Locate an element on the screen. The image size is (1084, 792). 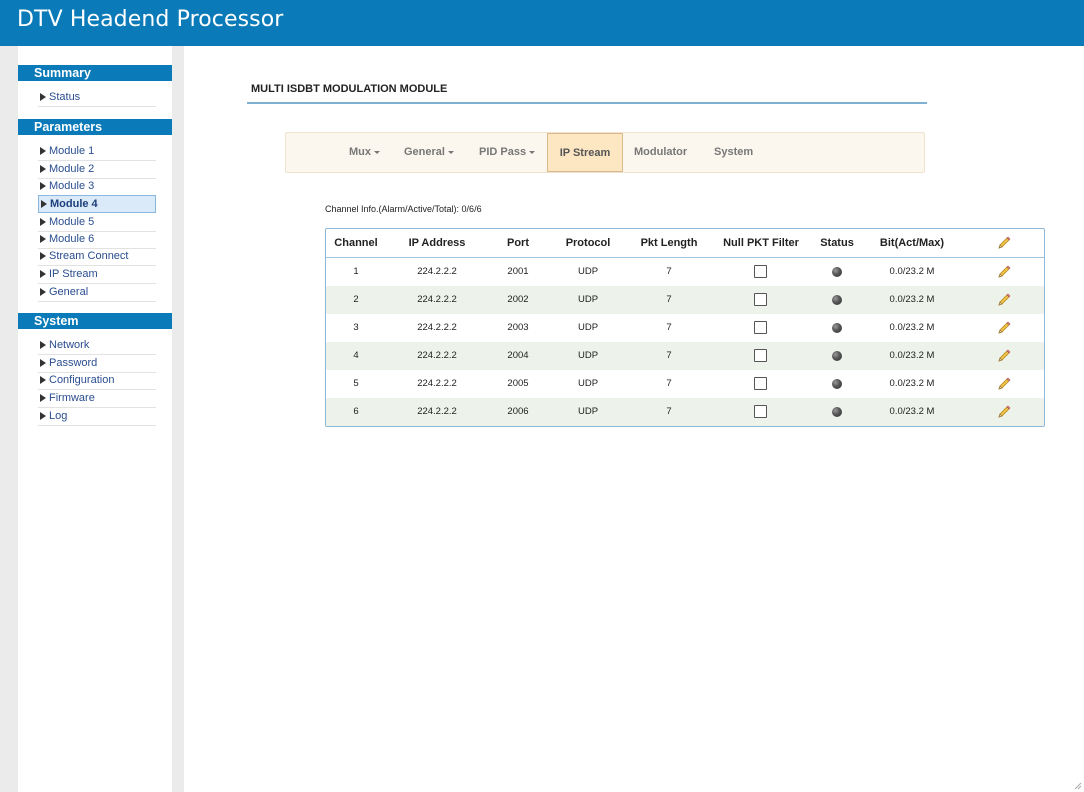
sidebar-item-module-3: Module 3 is located at coordinates (97, 187).